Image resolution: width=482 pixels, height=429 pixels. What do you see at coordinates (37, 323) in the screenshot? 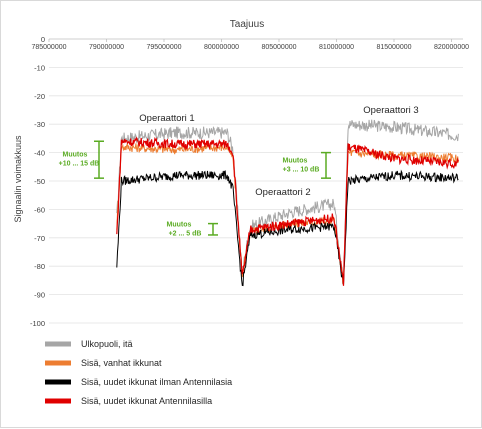
I see `y-tick-label: -100` at bounding box center [37, 323].